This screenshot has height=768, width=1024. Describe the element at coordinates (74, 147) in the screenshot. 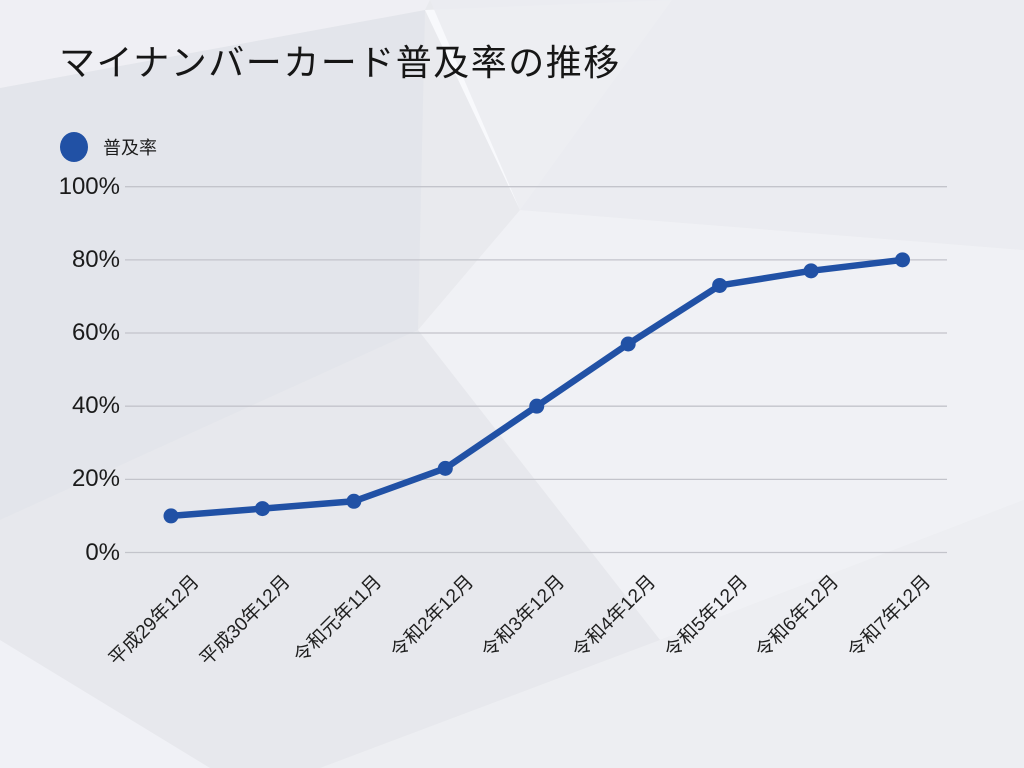

I see `legend-circle-icon` at that location.